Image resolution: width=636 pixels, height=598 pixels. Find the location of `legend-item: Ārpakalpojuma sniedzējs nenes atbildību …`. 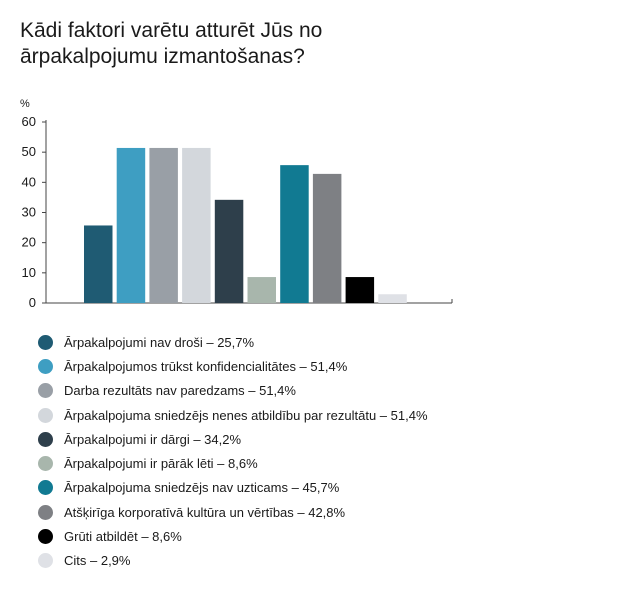

legend-item: Ārpakalpojuma sniedzējs nenes atbildību … is located at coordinates (233, 415).